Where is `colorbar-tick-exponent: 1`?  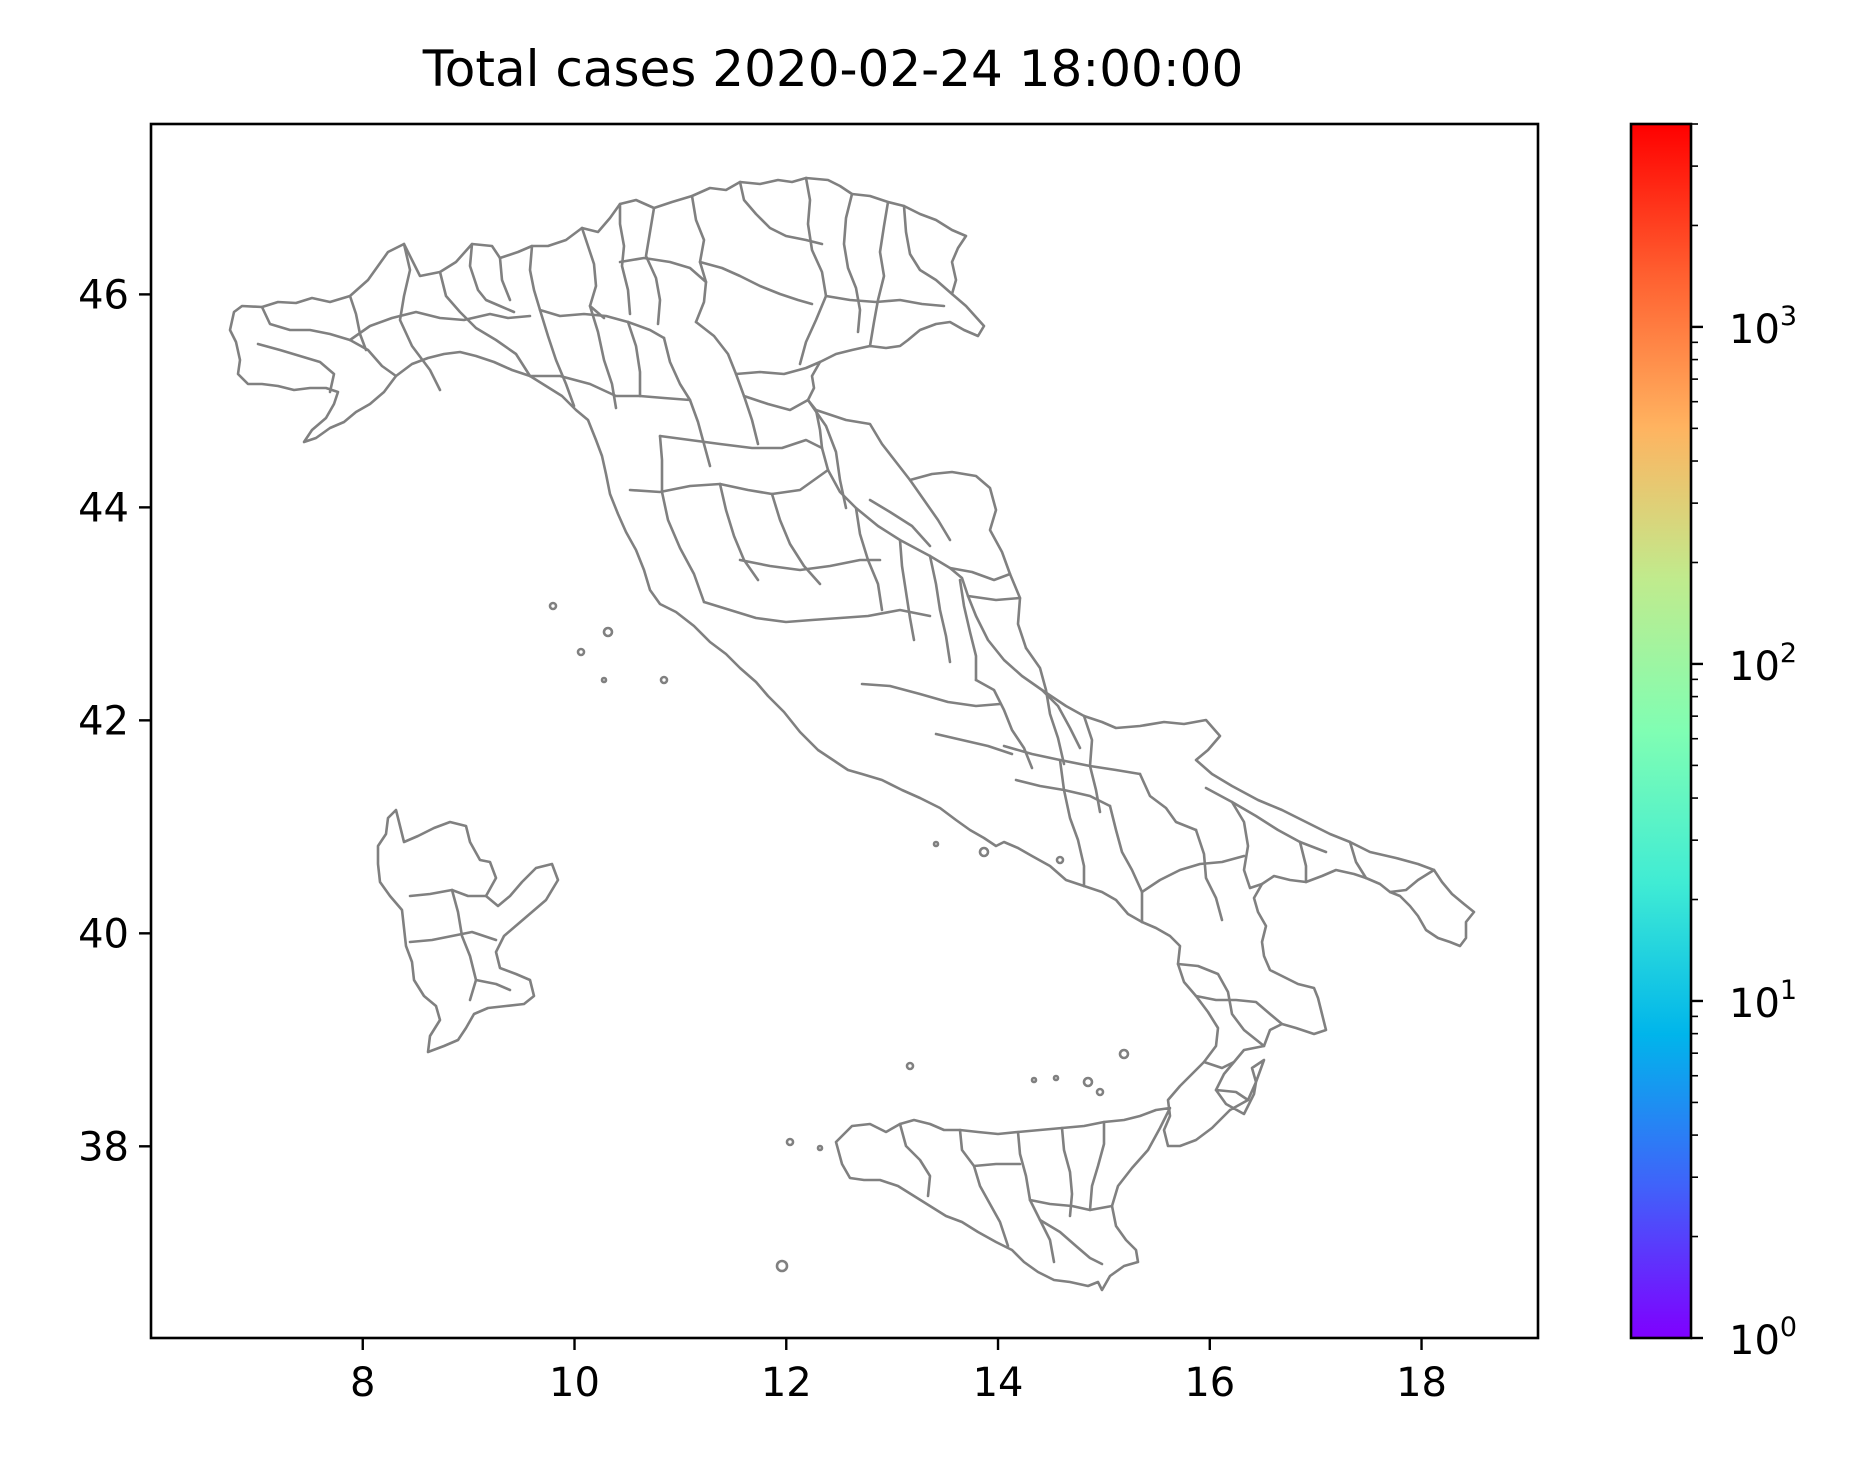
colorbar-tick-exponent: 1 is located at coordinates (1788, 990).